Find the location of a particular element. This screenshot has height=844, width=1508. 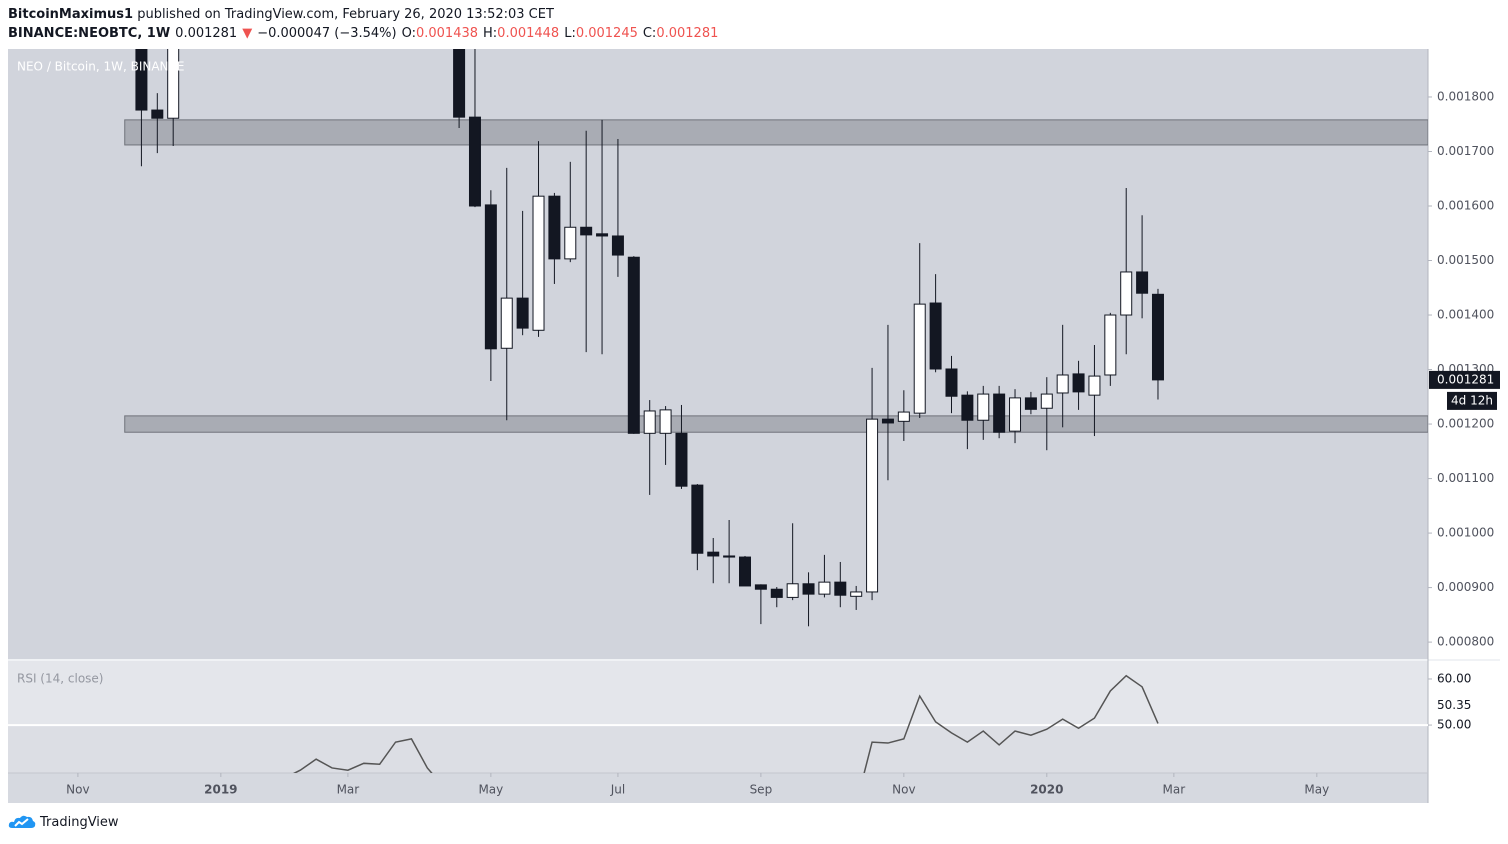

rsi-tag is located at coordinates (1453, 705).